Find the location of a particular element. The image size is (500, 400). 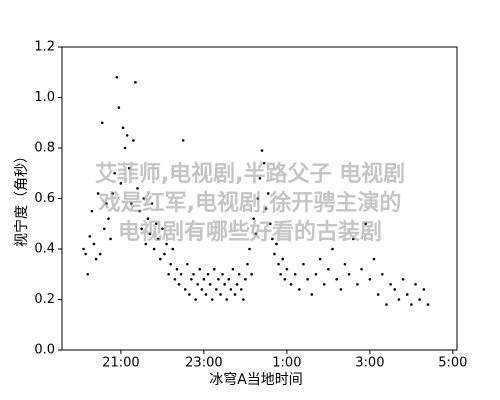

y-tick-label: 0.6 is located at coordinates (44, 198).